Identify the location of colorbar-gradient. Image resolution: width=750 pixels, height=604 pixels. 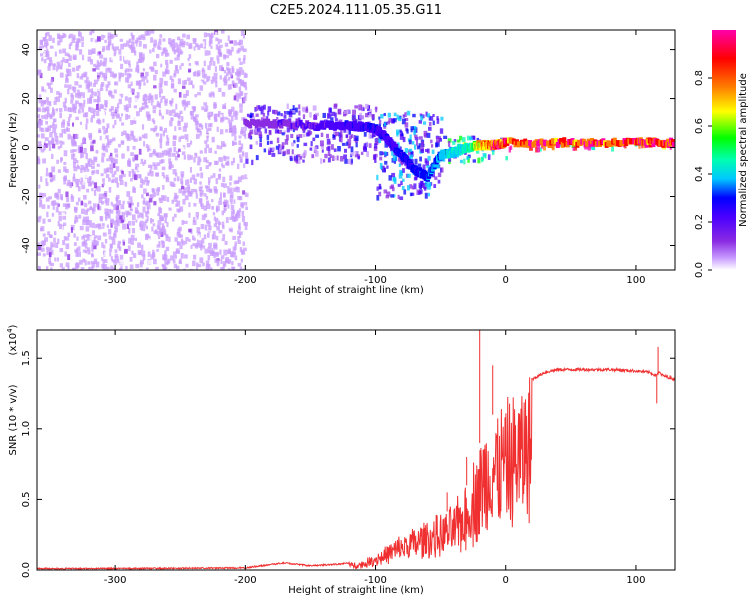
(724, 150).